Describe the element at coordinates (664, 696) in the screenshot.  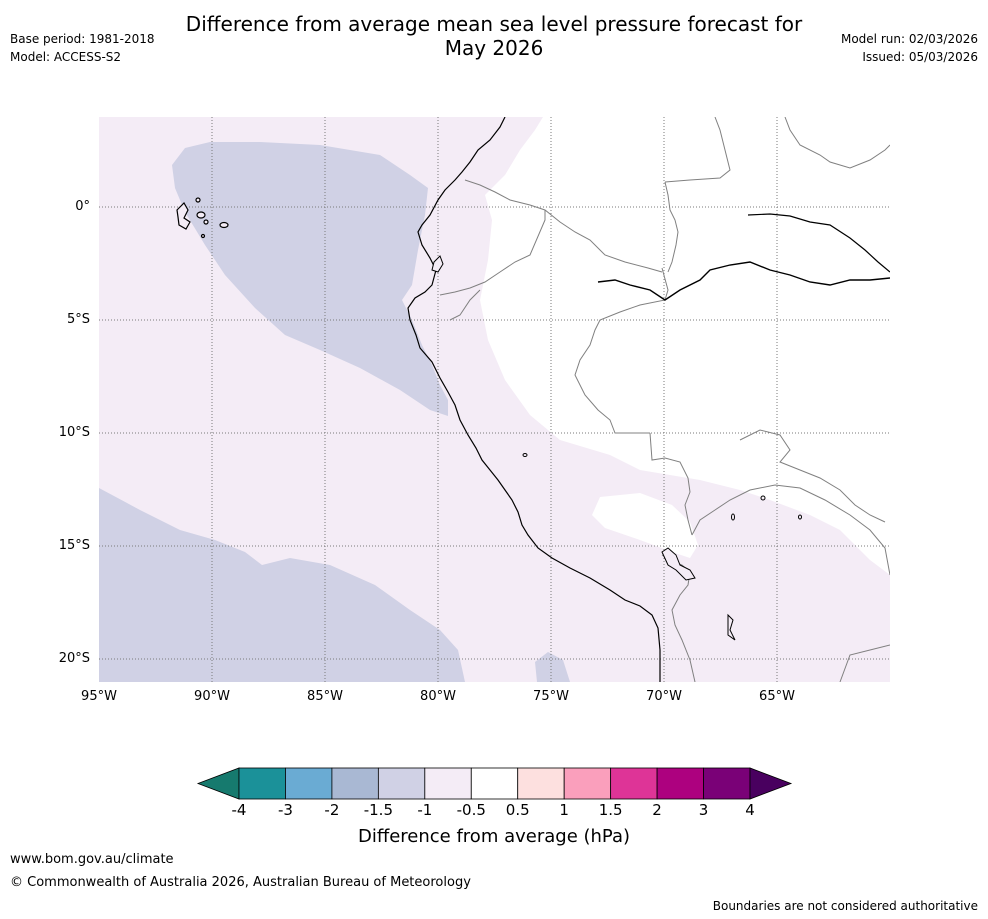
I see `lon-label: 70°W` at that location.